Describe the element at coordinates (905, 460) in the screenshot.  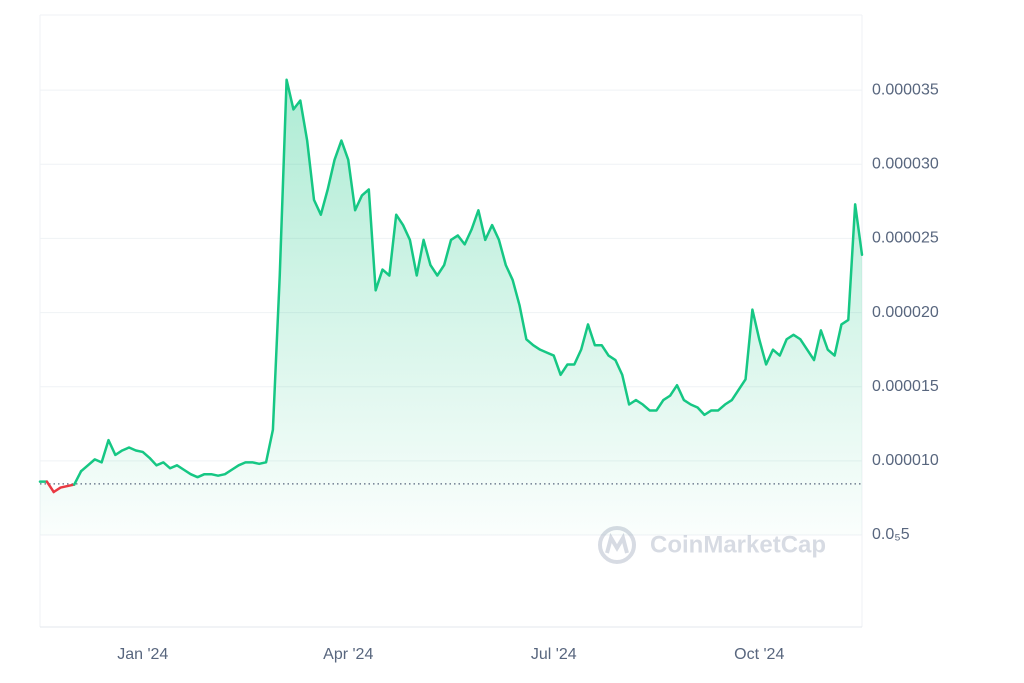
I see `y-tick-label: 0.000010` at that location.